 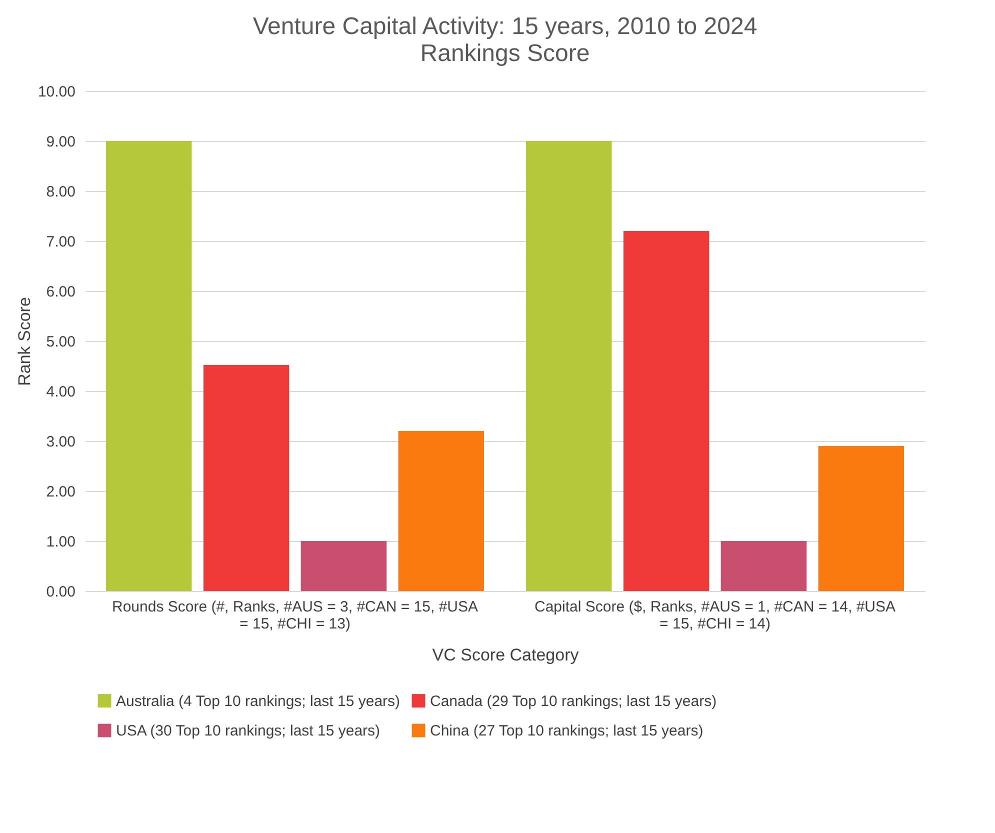 I want to click on y-tick-label: 0.00, so click(x=61, y=592).